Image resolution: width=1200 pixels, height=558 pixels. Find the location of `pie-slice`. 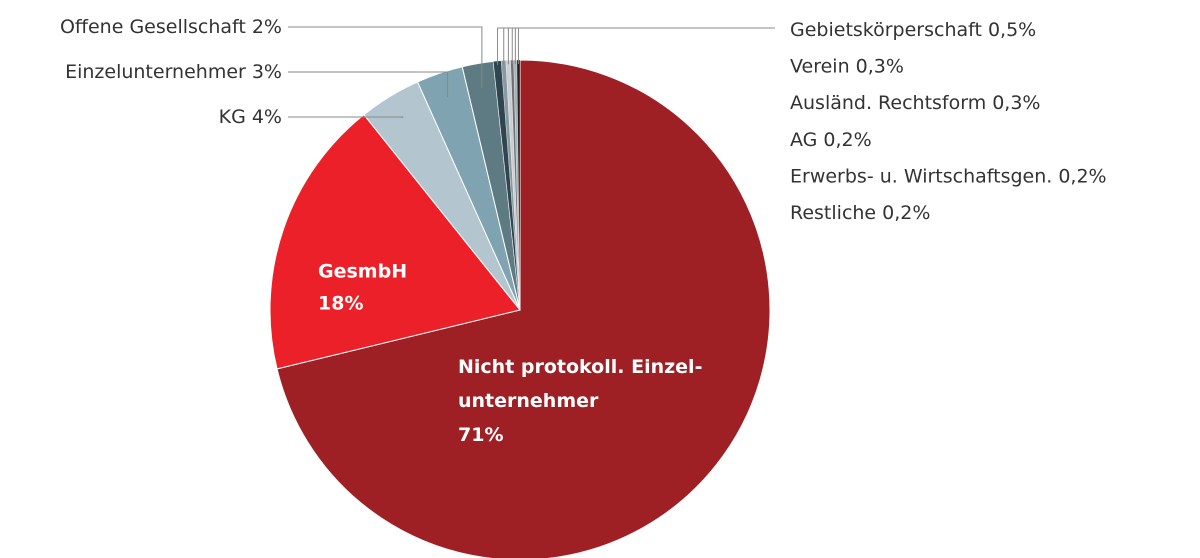

pie-slice is located at coordinates (395, 242).